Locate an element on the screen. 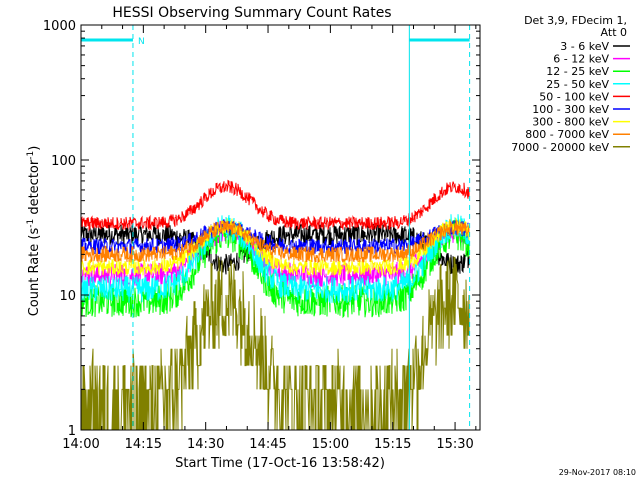 The height and width of the screenshot is (480, 640). legend-header-0: Det 3,9, FDecim 1, is located at coordinates (575, 20).